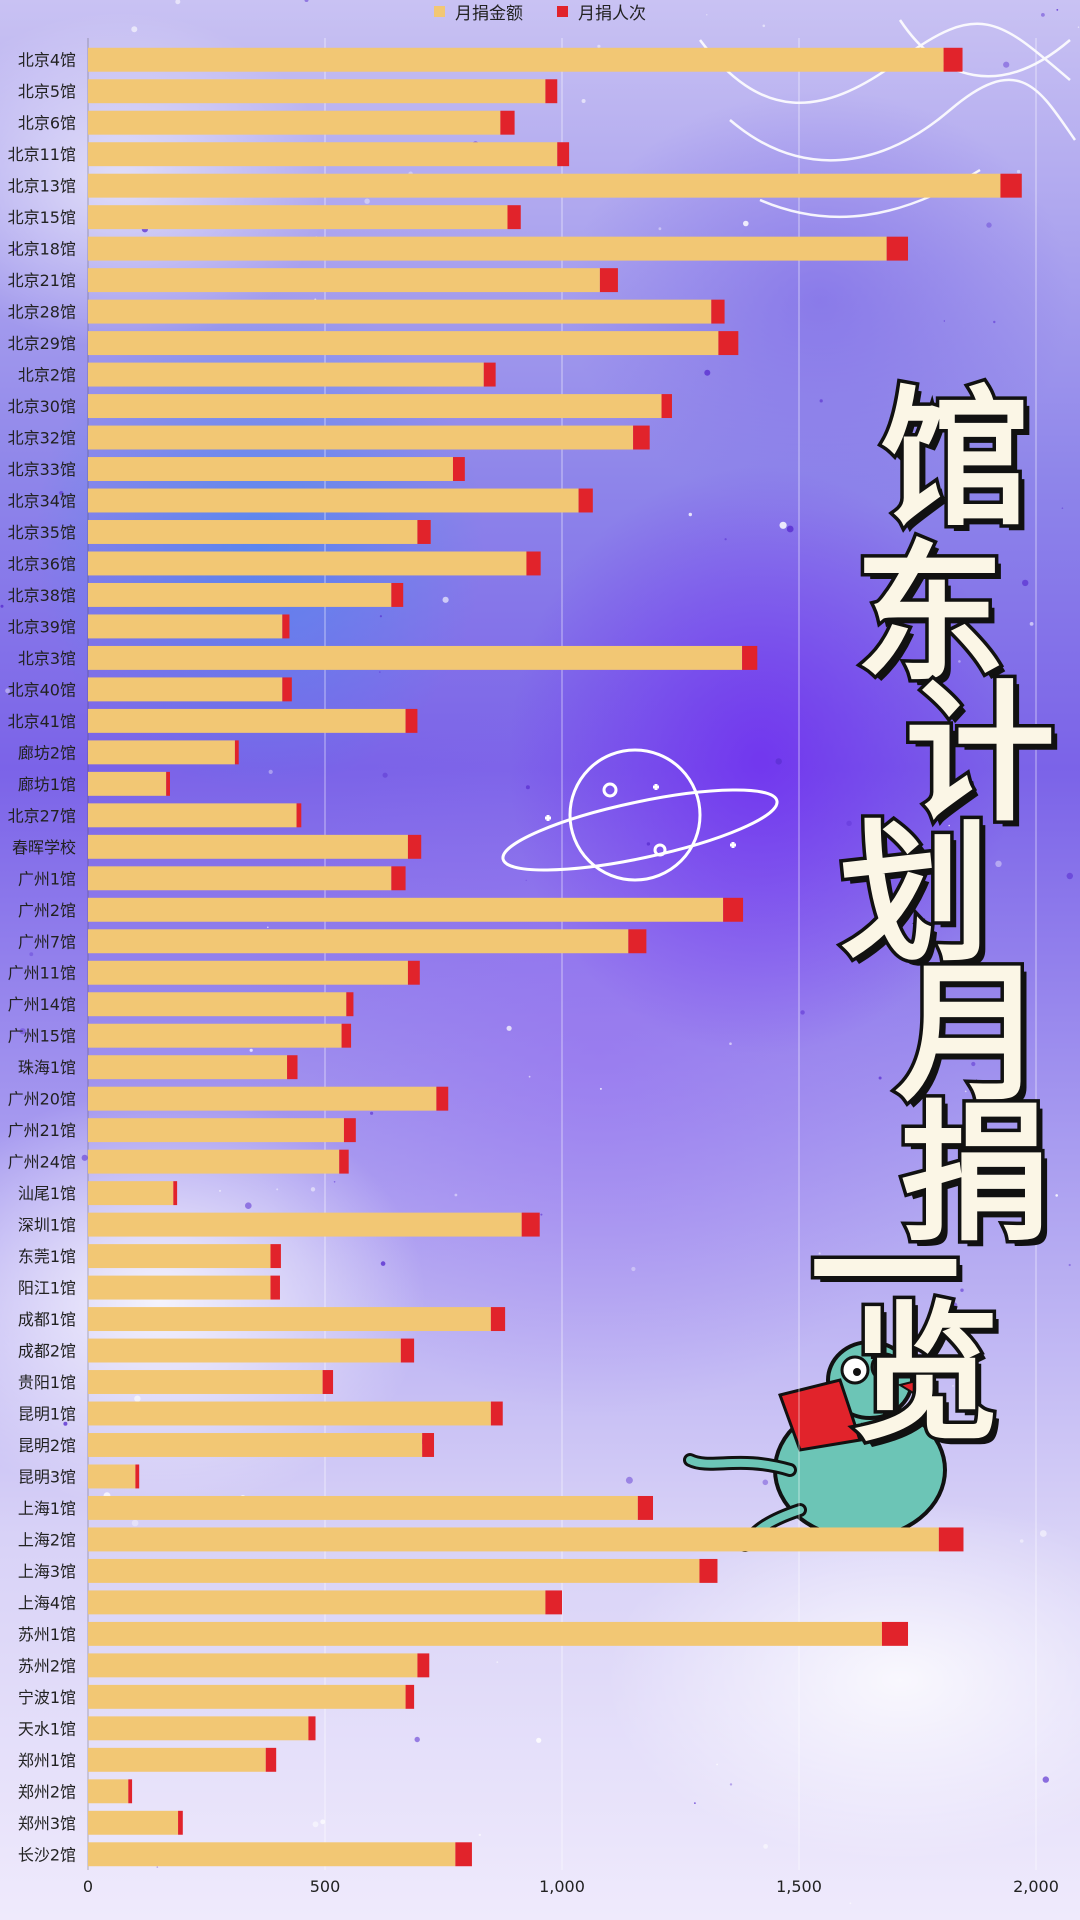 This screenshot has height=1920, width=1080. What do you see at coordinates (439, 11) in the screenshot?
I see `legend-swatch-amount` at bounding box center [439, 11].